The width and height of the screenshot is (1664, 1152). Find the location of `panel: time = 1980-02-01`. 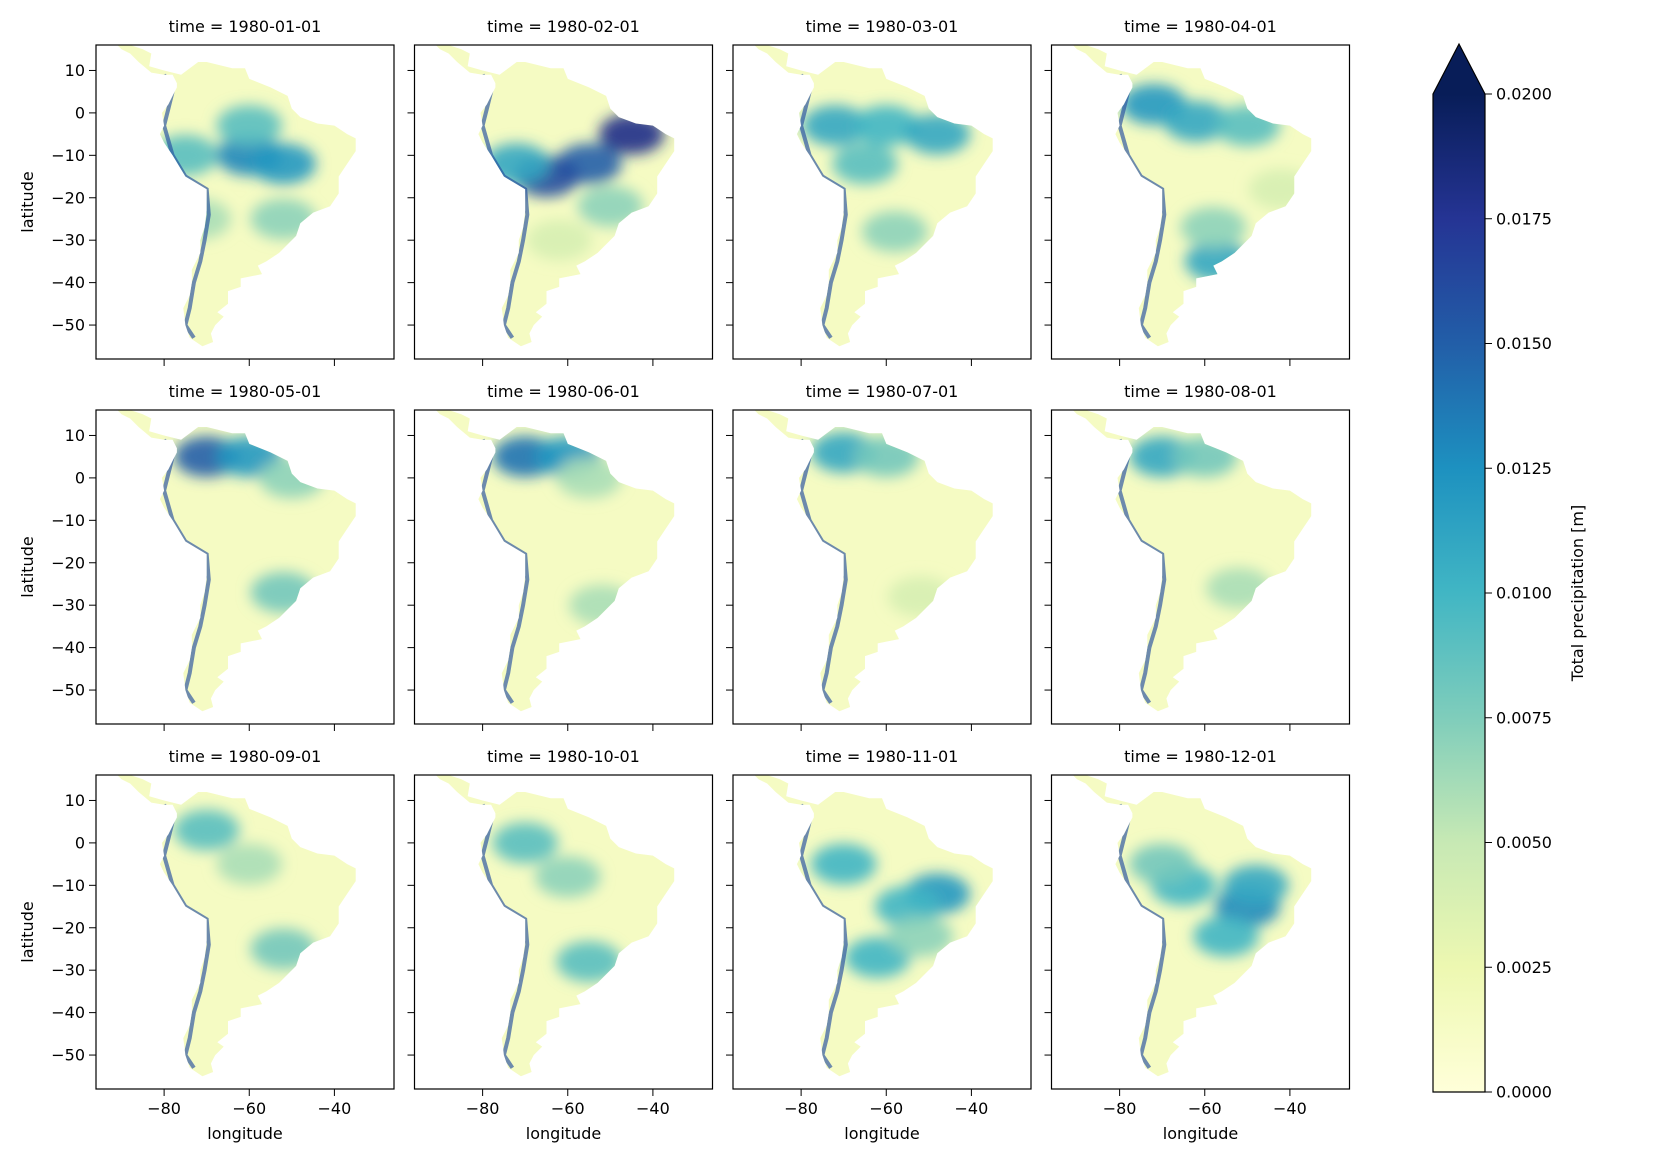

panel: time = 1980-02-01 is located at coordinates (560, 191).